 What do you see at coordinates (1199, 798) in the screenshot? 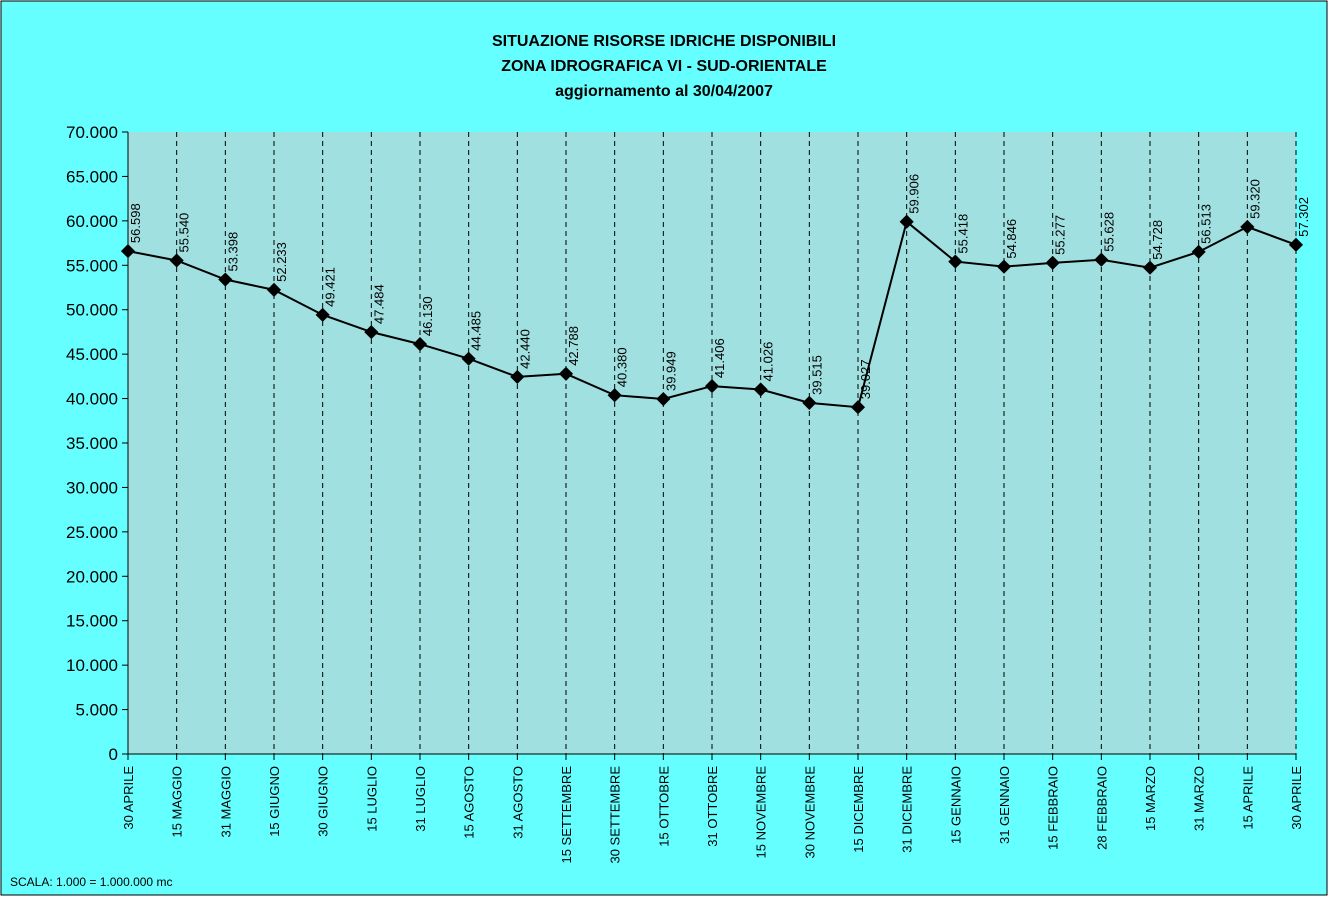
I see `x-tick-label: 31 MARZO` at bounding box center [1199, 798].